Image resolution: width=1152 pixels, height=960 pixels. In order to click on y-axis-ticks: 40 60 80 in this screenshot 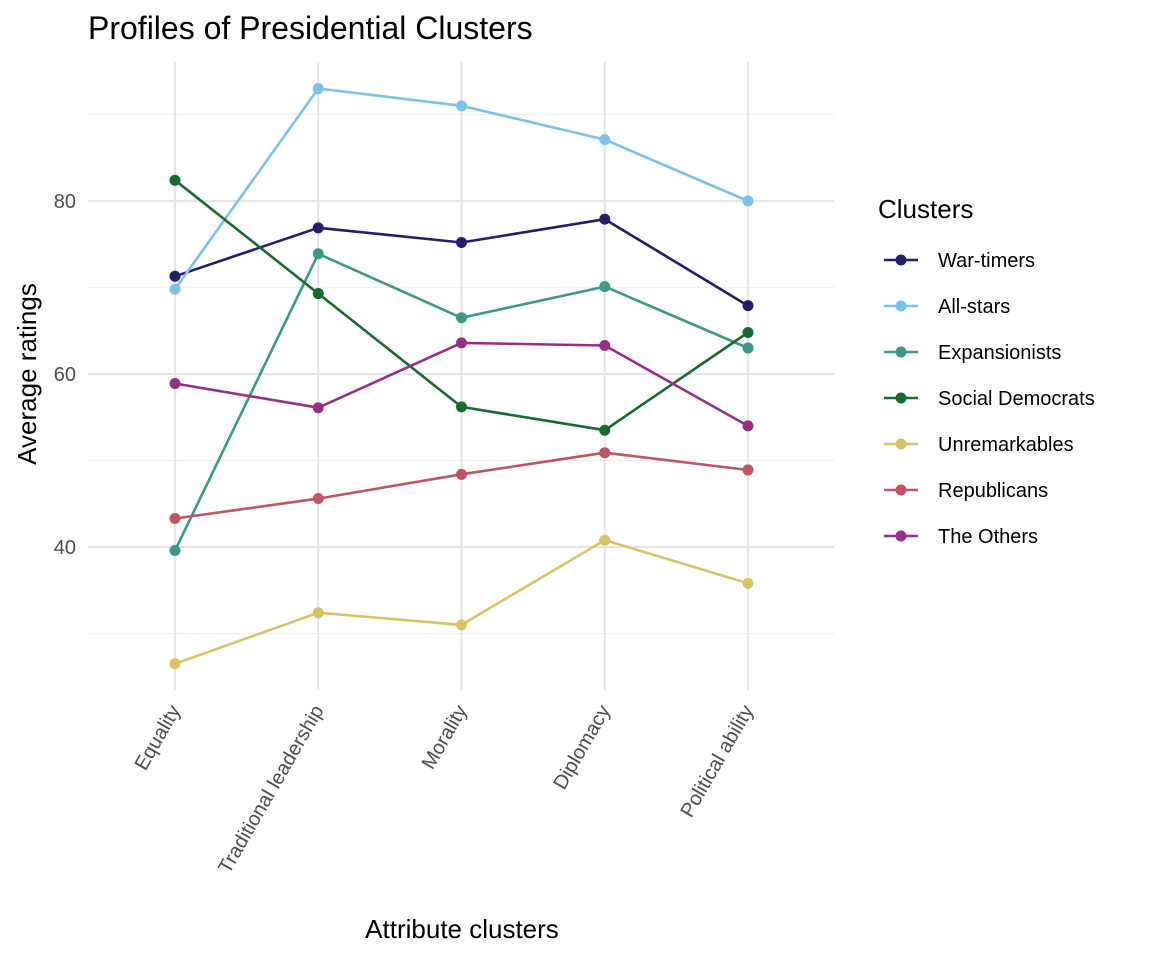, I will do `click(65, 375)`.